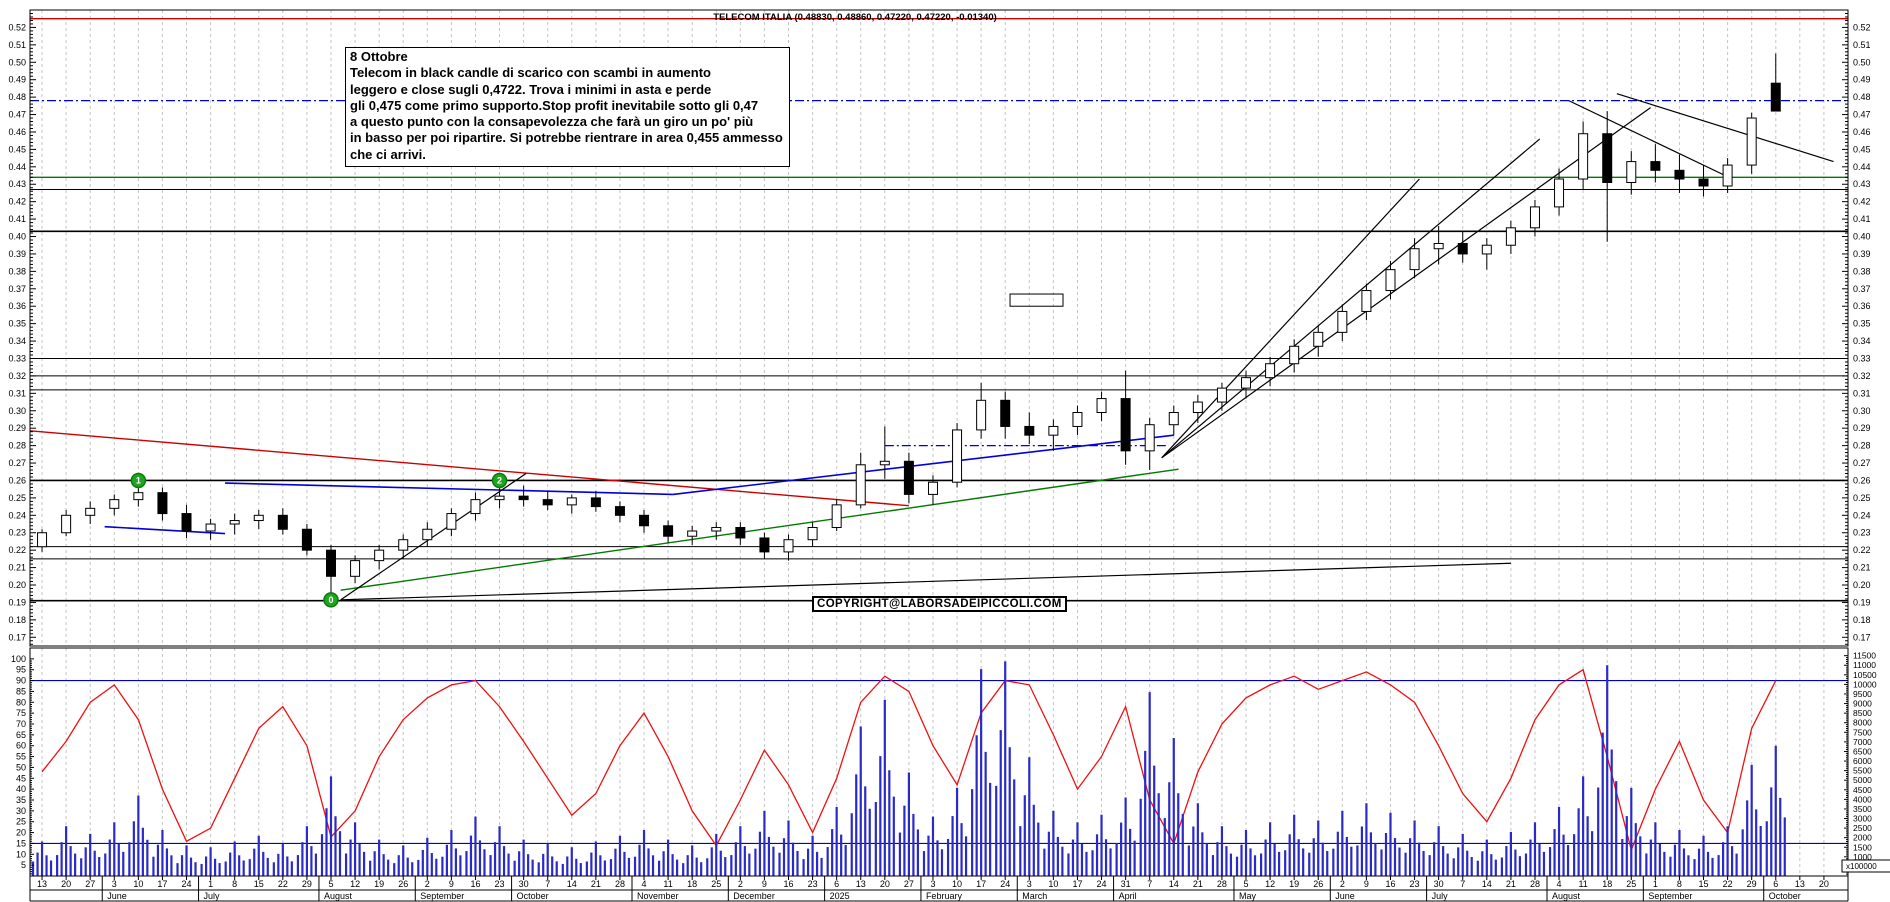 This screenshot has width=1890, height=902. What do you see at coordinates (1862, 376) in the screenshot?
I see `svg-text: 0.32` at bounding box center [1862, 376].